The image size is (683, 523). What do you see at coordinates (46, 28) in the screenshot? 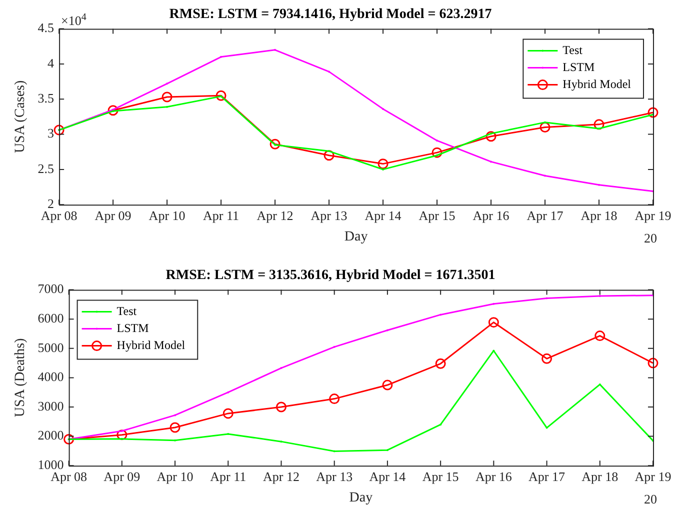
I see `y-tick-label: 4.5` at bounding box center [46, 28].